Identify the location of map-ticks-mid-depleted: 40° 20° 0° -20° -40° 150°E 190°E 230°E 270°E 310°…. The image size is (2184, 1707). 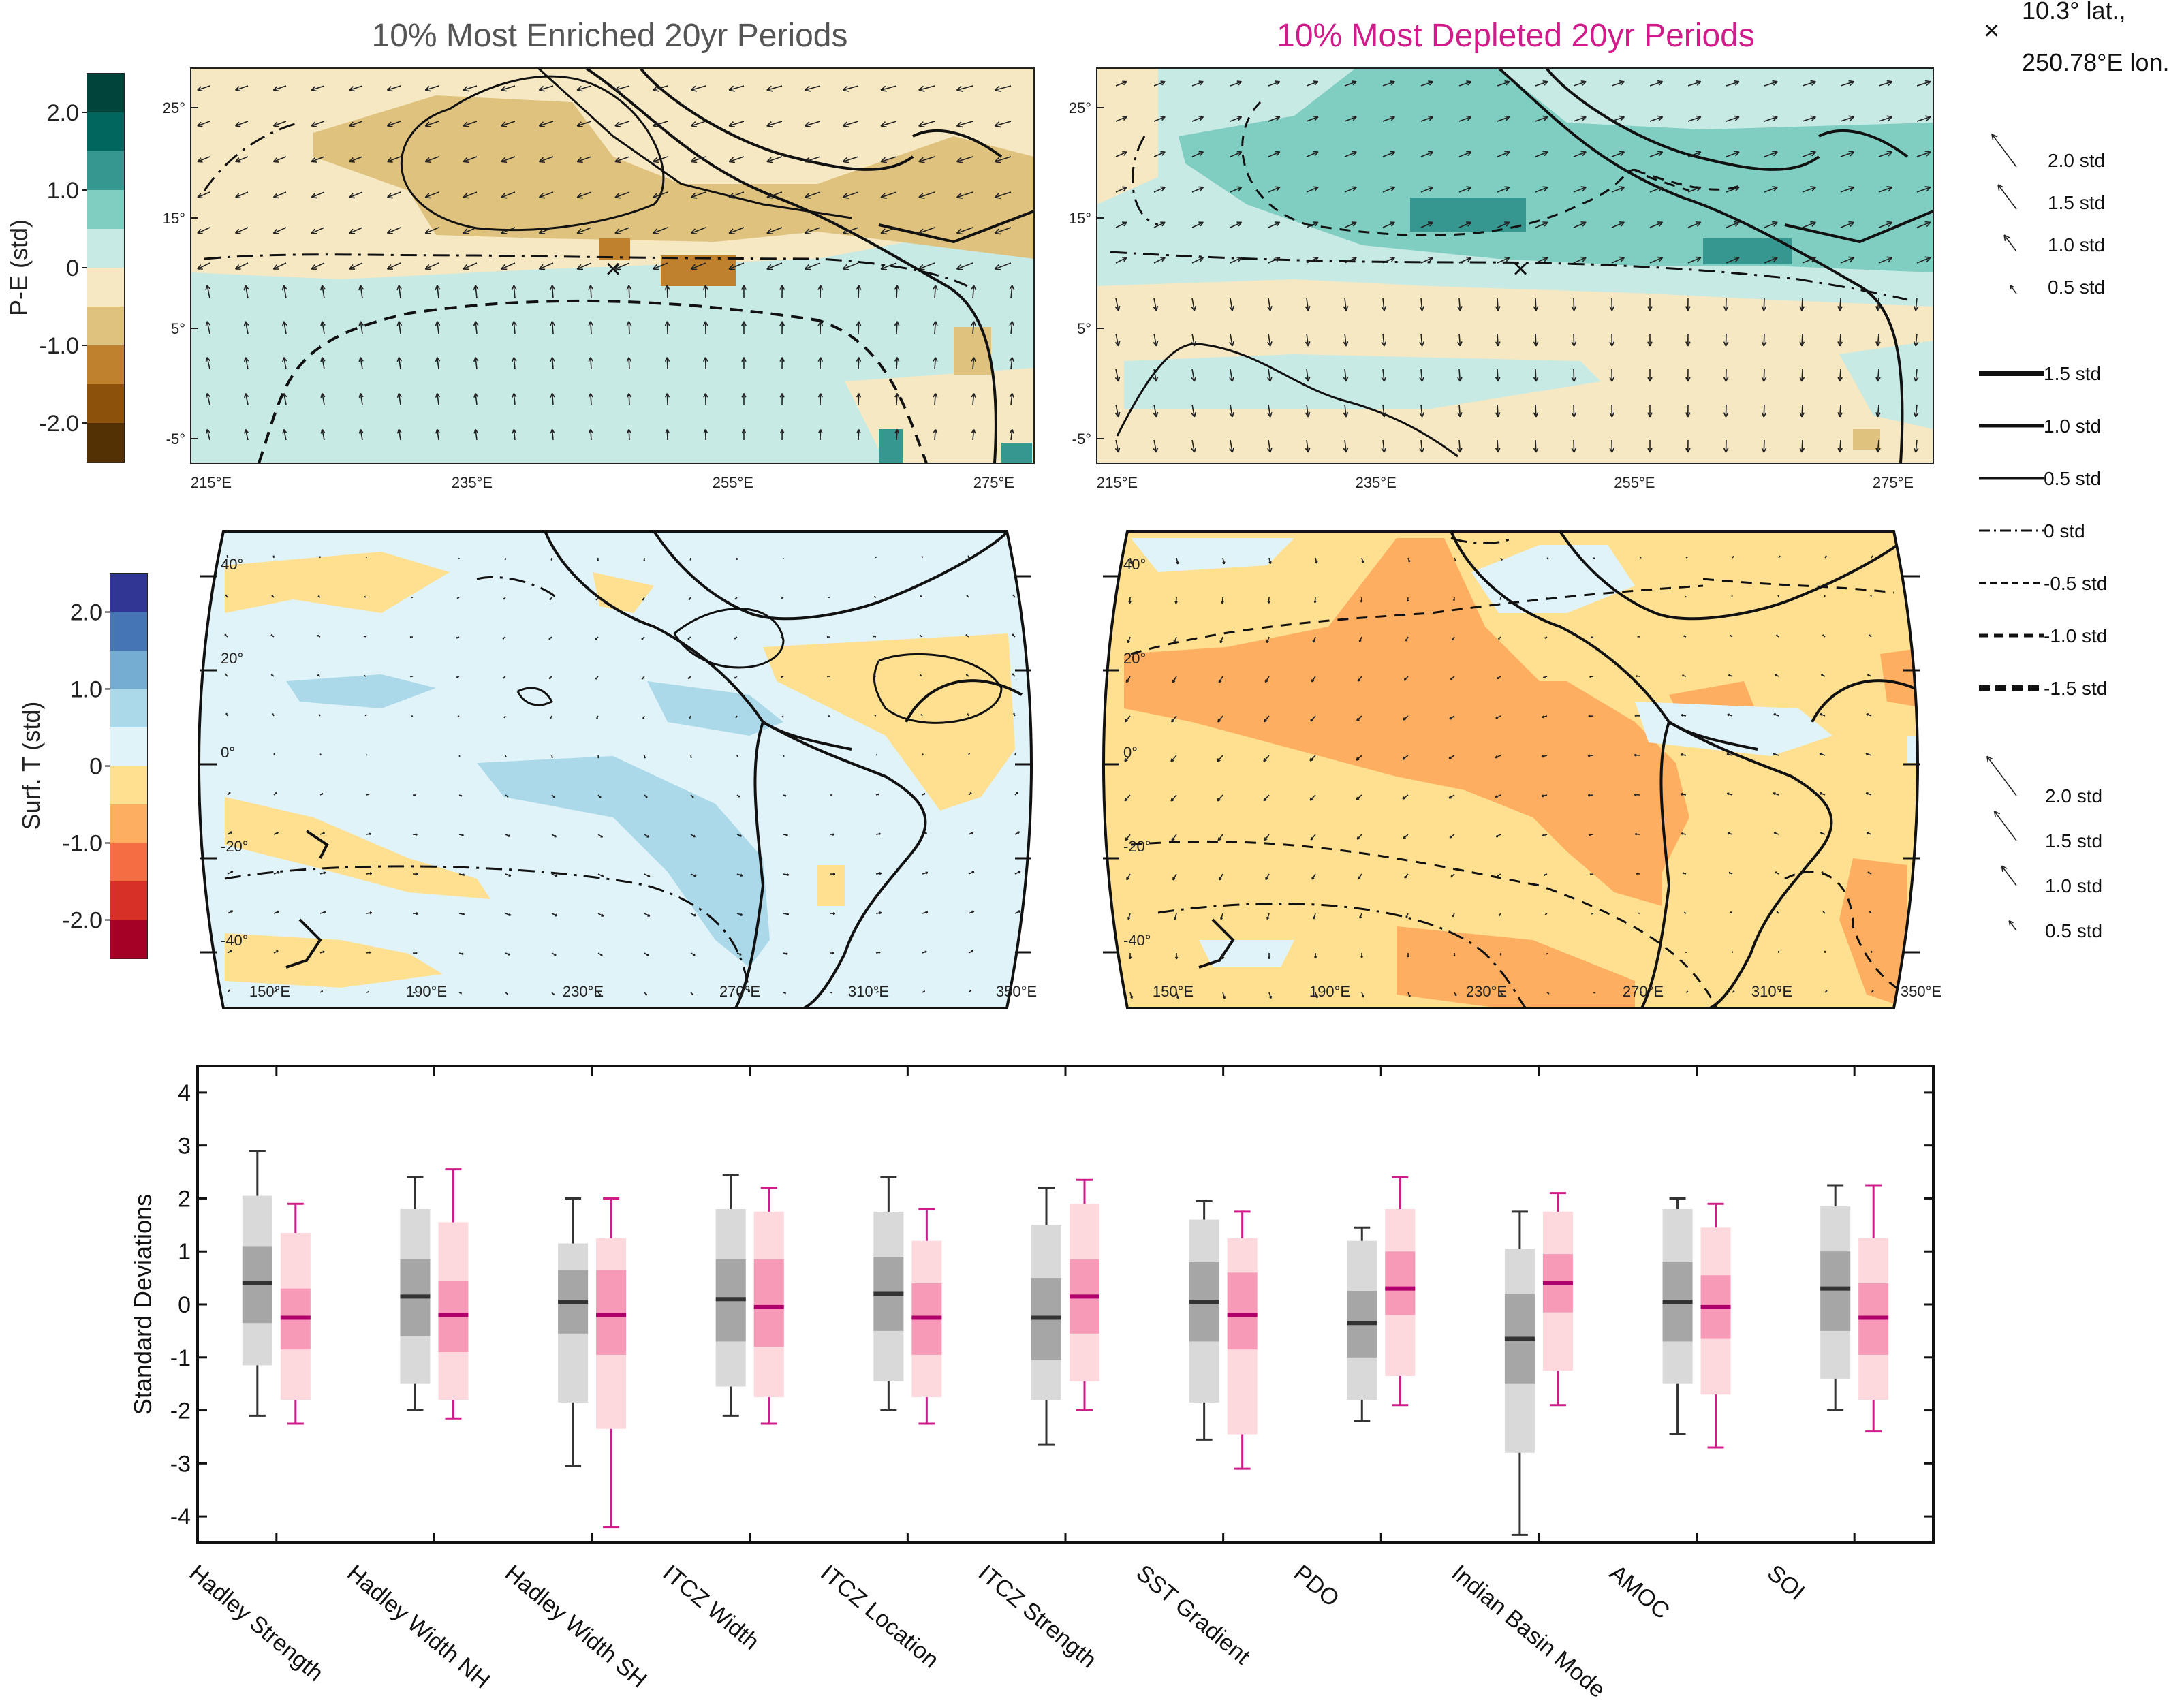
(1522, 778).